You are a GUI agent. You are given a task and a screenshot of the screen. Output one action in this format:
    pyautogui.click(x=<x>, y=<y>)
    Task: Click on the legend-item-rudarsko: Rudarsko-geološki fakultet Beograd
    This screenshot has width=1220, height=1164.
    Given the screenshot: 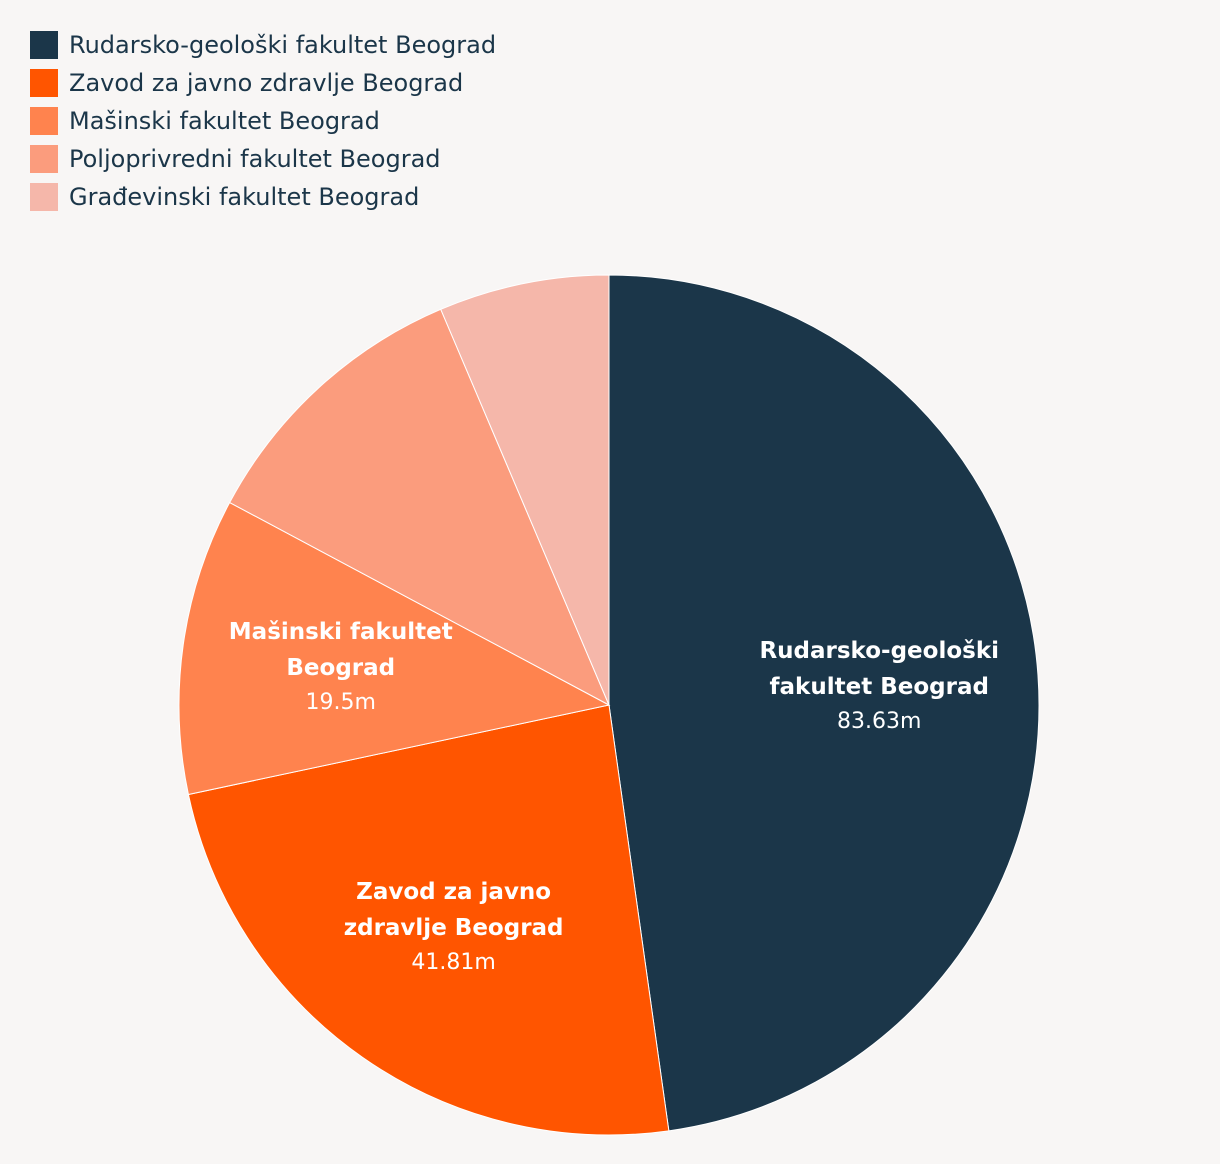 What is the action you would take?
    pyautogui.click(x=263, y=45)
    